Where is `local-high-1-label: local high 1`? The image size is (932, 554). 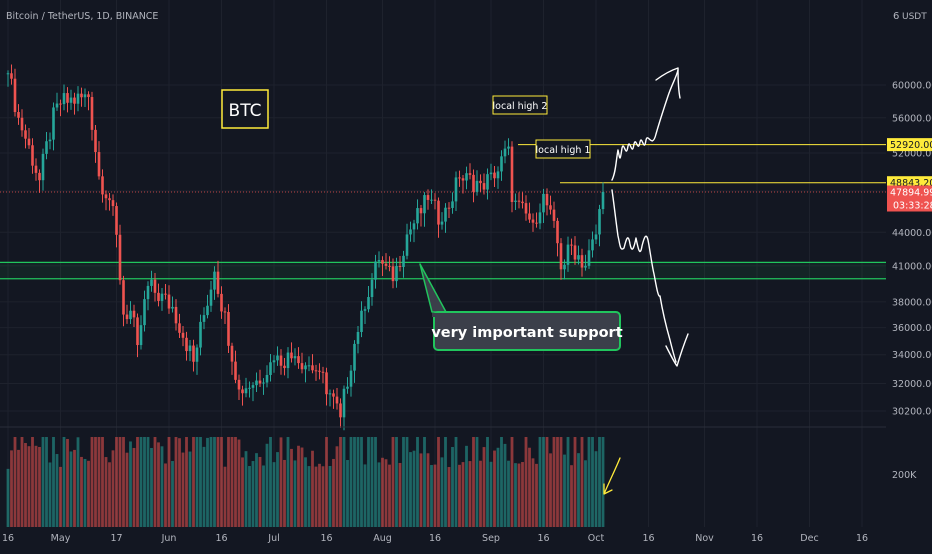 local-high-1-label: local high 1 is located at coordinates (563, 150).